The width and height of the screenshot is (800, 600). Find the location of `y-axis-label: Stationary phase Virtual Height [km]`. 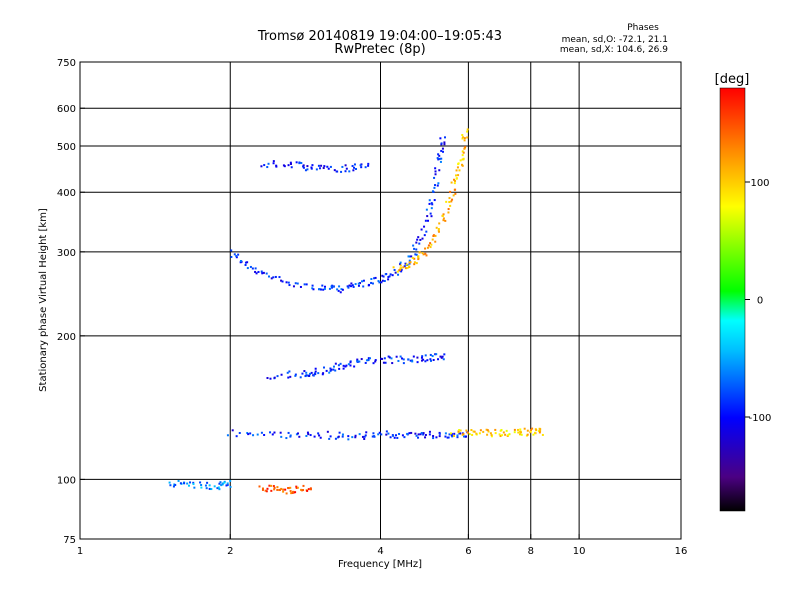

y-axis-label: Stationary phase Virtual Height [km] is located at coordinates (43, 300).